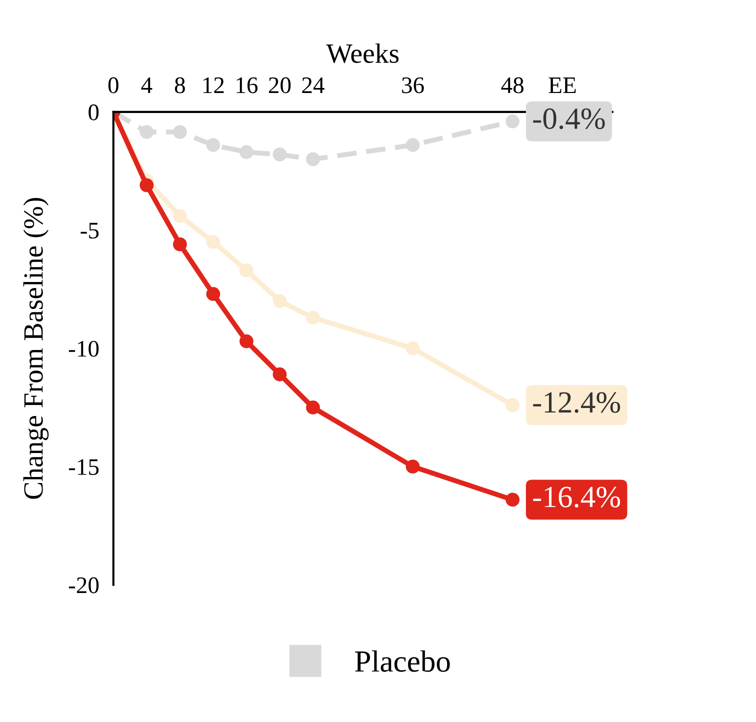 This screenshot has width=756, height=722. Describe the element at coordinates (562, 85) in the screenshot. I see `x-tick-label: EE` at that location.